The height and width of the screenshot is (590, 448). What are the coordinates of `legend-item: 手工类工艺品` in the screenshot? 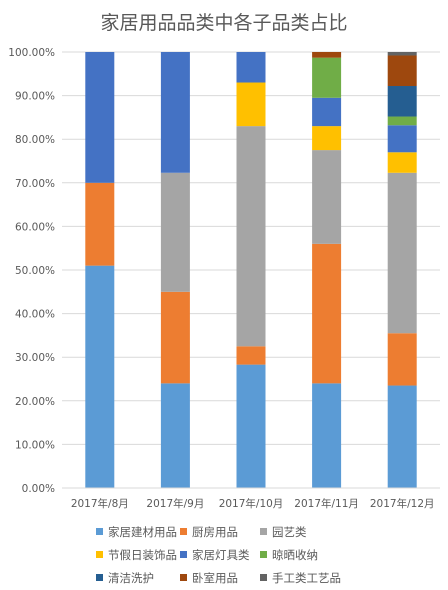 It's located at (302, 578).